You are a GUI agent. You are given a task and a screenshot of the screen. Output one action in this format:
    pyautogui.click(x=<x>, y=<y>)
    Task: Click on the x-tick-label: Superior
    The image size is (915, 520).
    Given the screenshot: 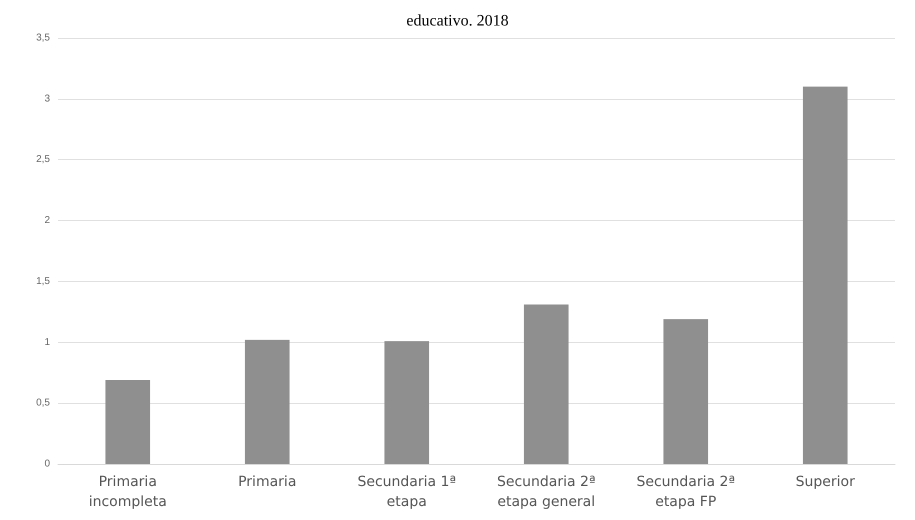 What is the action you would take?
    pyautogui.click(x=826, y=482)
    